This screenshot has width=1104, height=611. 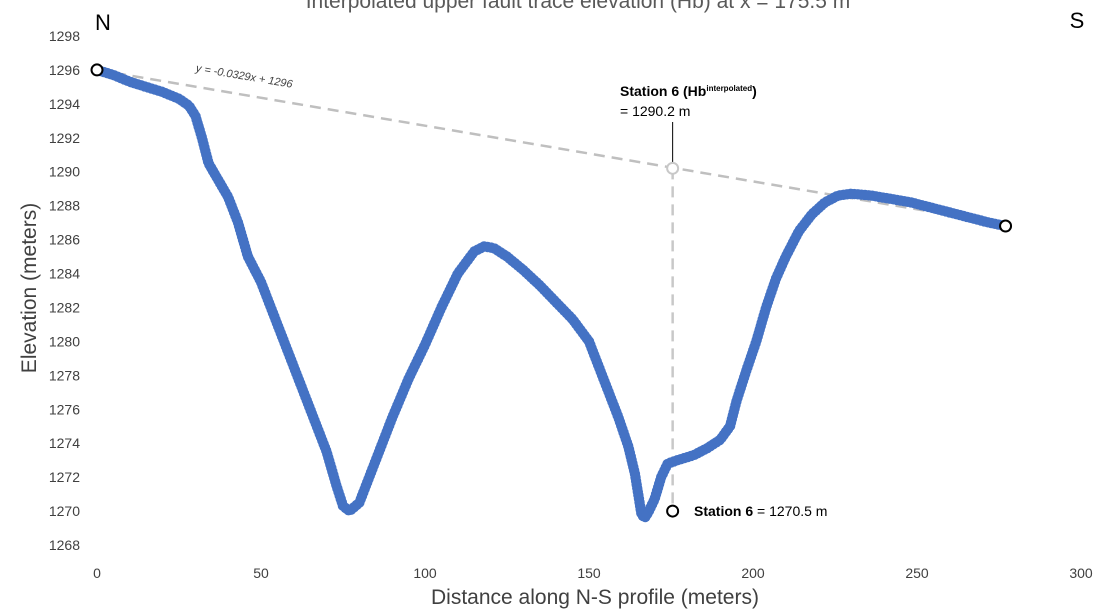 I want to click on y-tick-label: 1274, so click(x=64, y=443).